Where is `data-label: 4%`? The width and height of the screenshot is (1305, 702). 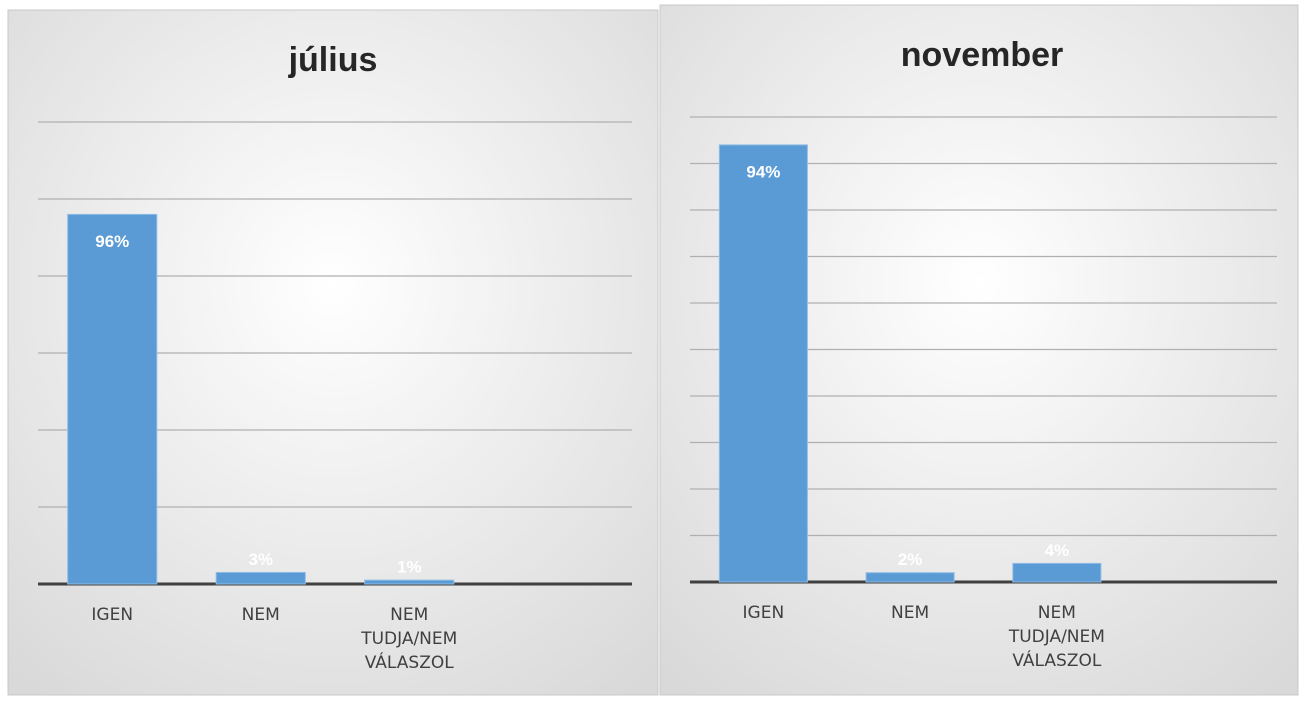
data-label: 4% is located at coordinates (1057, 550).